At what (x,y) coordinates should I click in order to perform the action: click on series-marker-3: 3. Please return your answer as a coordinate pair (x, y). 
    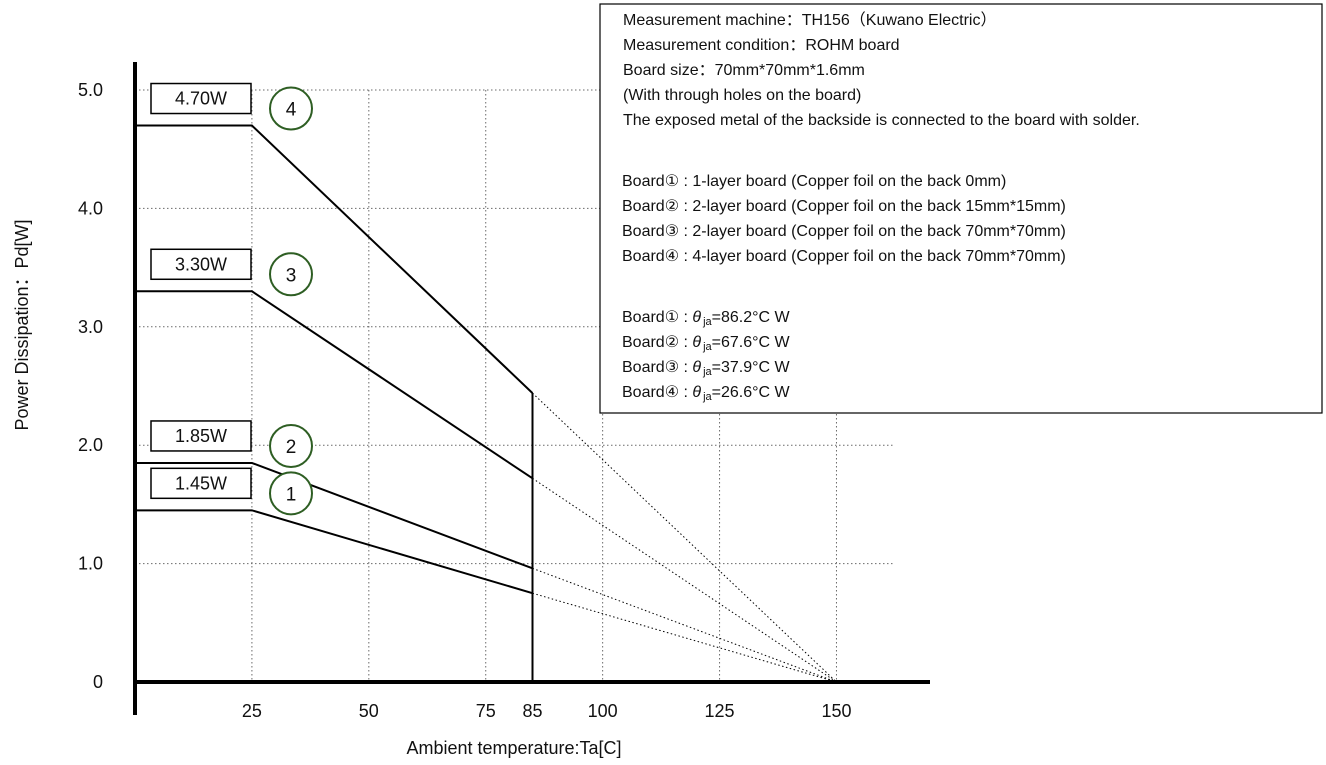
    Looking at the image, I should click on (291, 275).